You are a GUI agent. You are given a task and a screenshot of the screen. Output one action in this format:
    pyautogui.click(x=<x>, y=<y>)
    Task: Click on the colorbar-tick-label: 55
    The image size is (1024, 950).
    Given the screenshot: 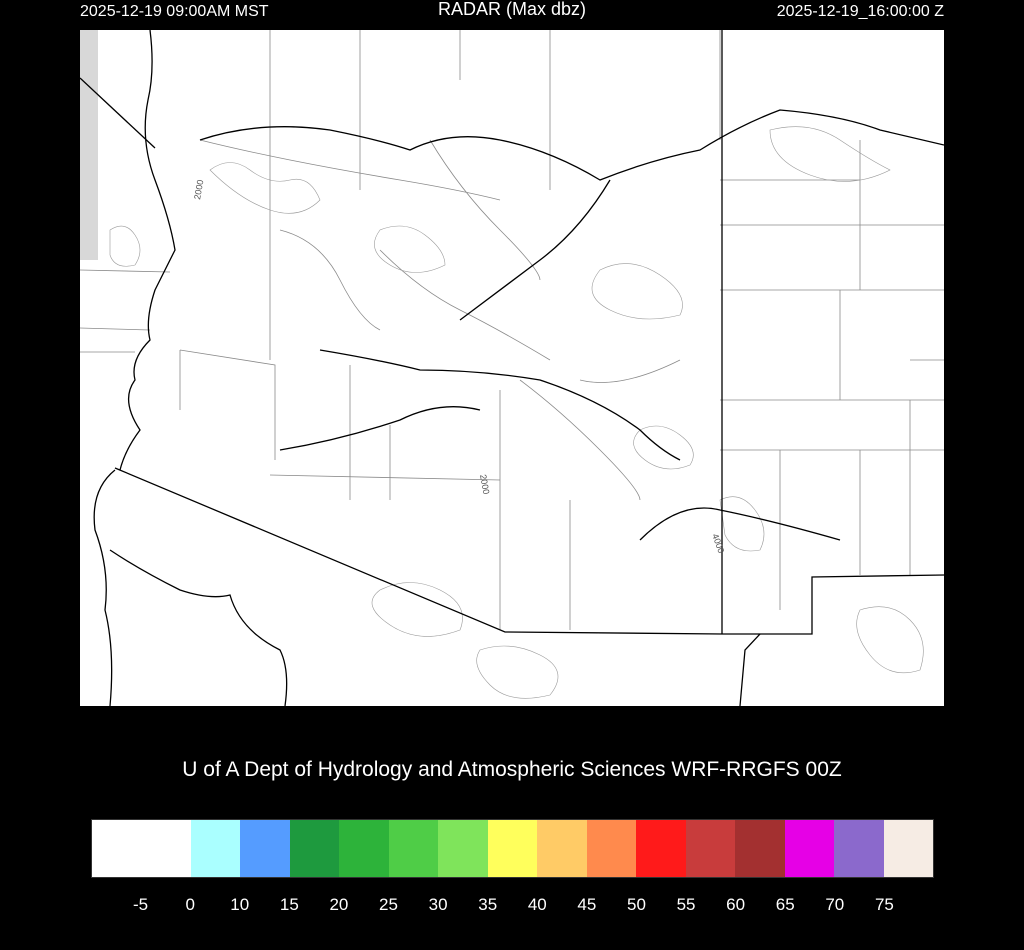 What is the action you would take?
    pyautogui.click(x=686, y=904)
    